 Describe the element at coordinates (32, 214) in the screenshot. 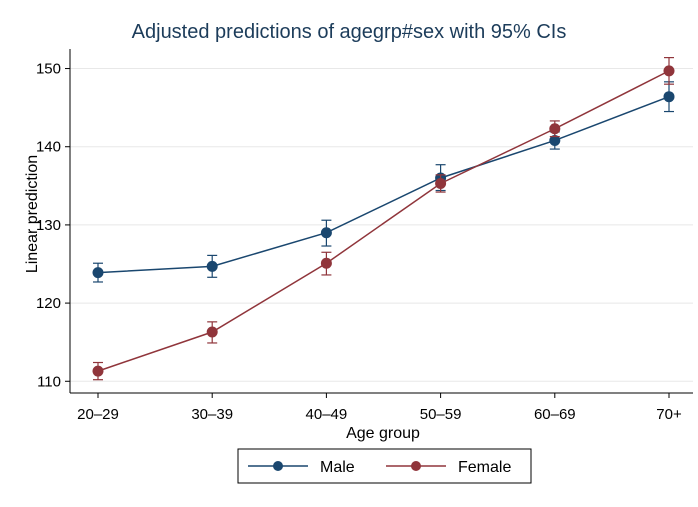

I see `y-axis-title: Linear prediction` at that location.